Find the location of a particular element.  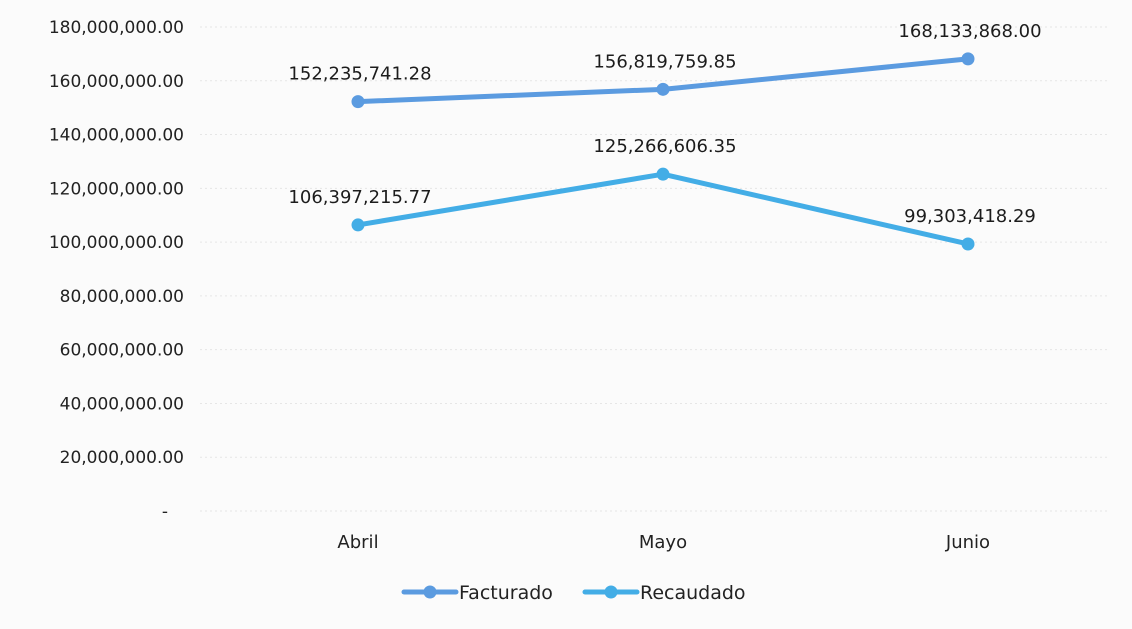

data-label: 156,819,759.85 is located at coordinates (664, 61).